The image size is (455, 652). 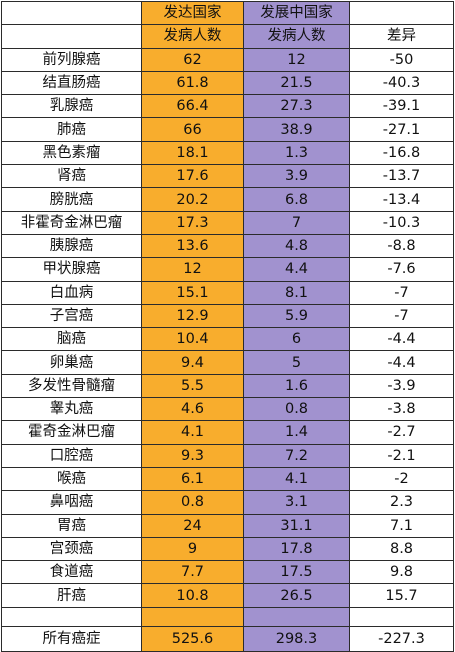 I want to click on difference-value-cell: 15.7, so click(x=401, y=595).